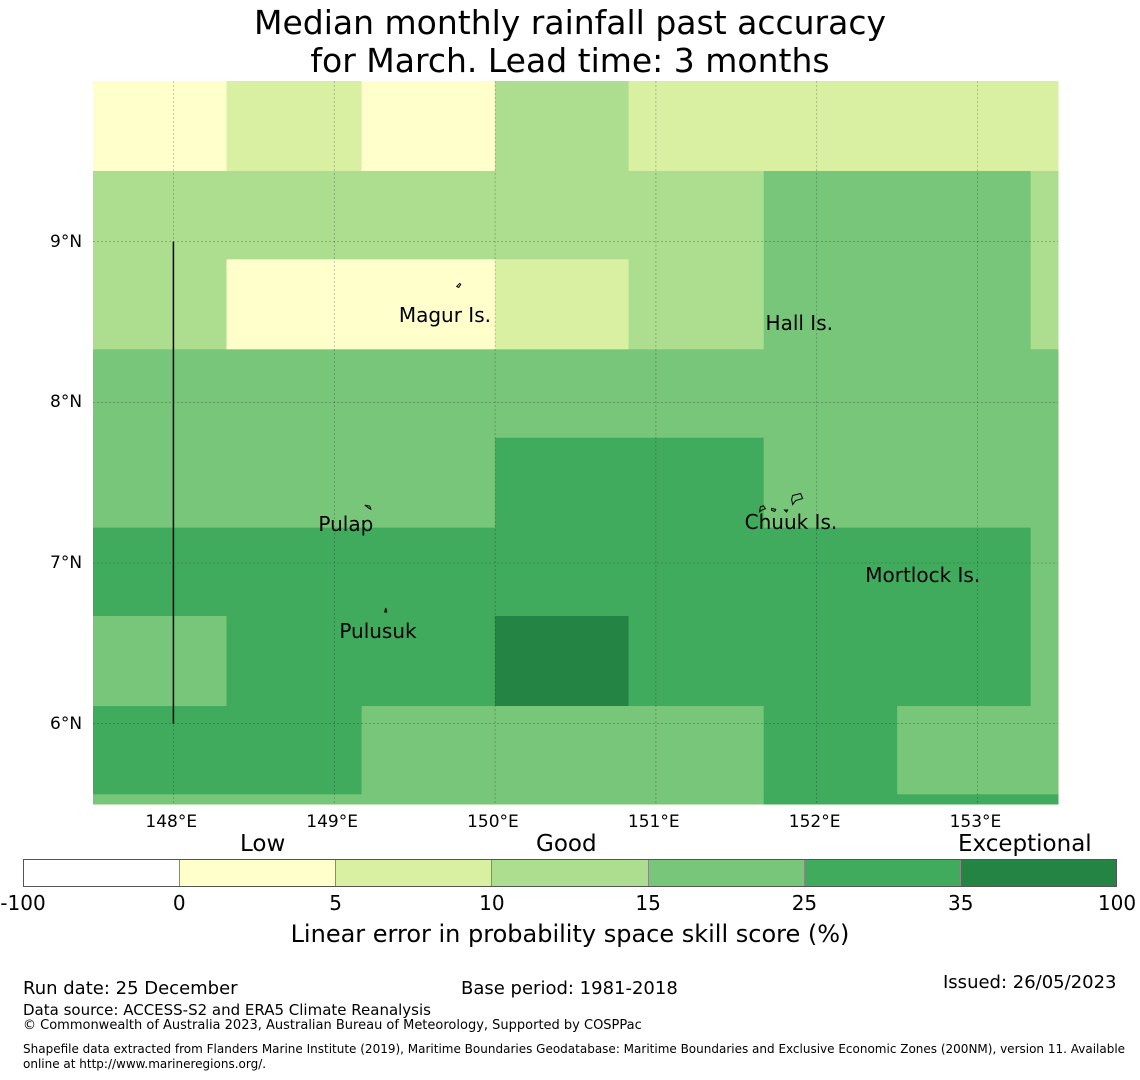  What do you see at coordinates (145, 1064) in the screenshot?
I see `shapefile-credit-line-2: online at http://www.marineregions.org/.` at bounding box center [145, 1064].